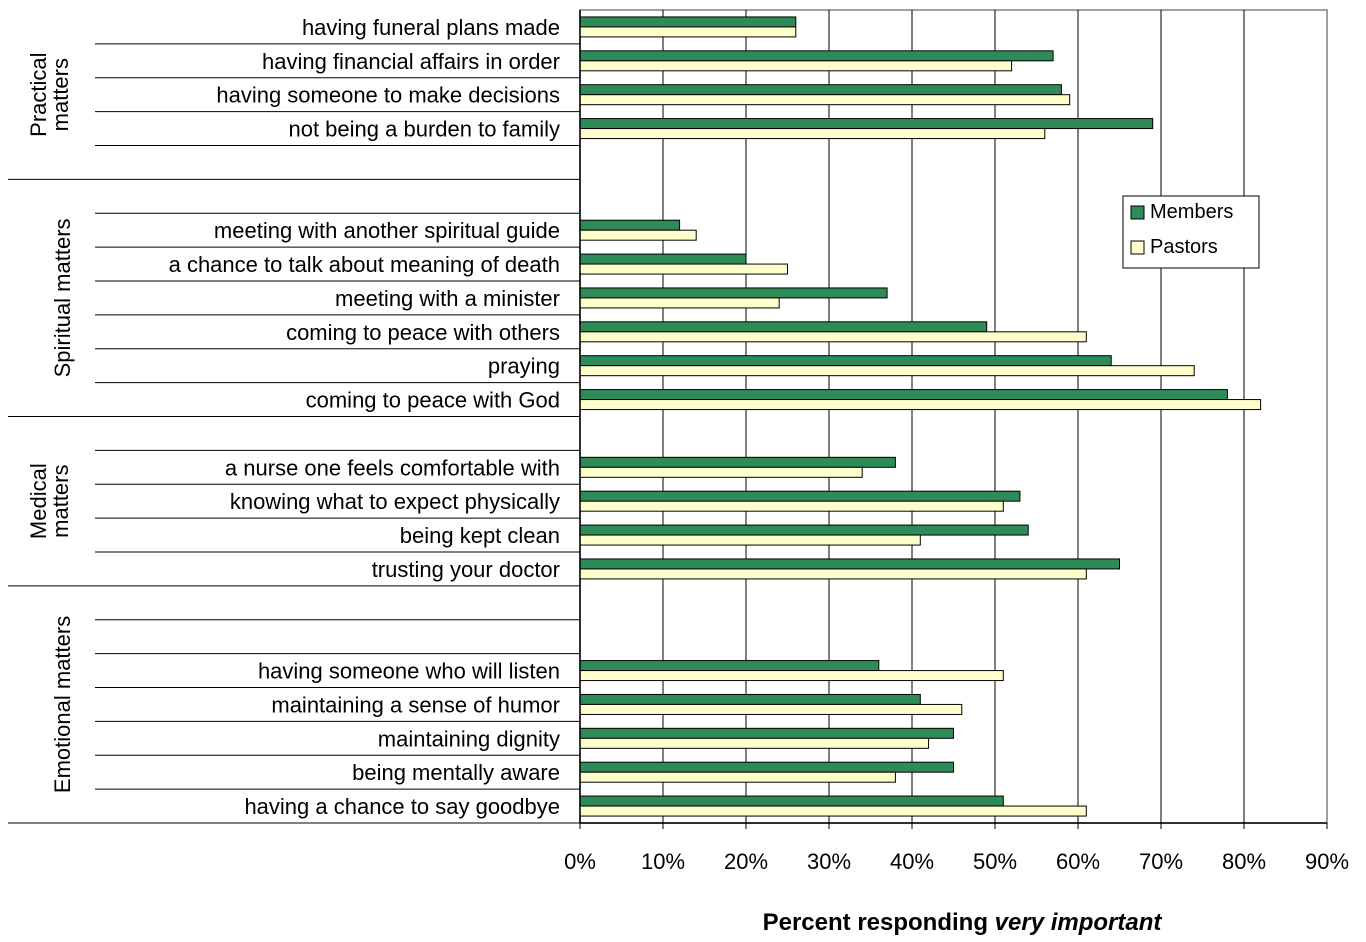  Describe the element at coordinates (62, 297) in the screenshot. I see `group-label: Spiritual matters` at that location.